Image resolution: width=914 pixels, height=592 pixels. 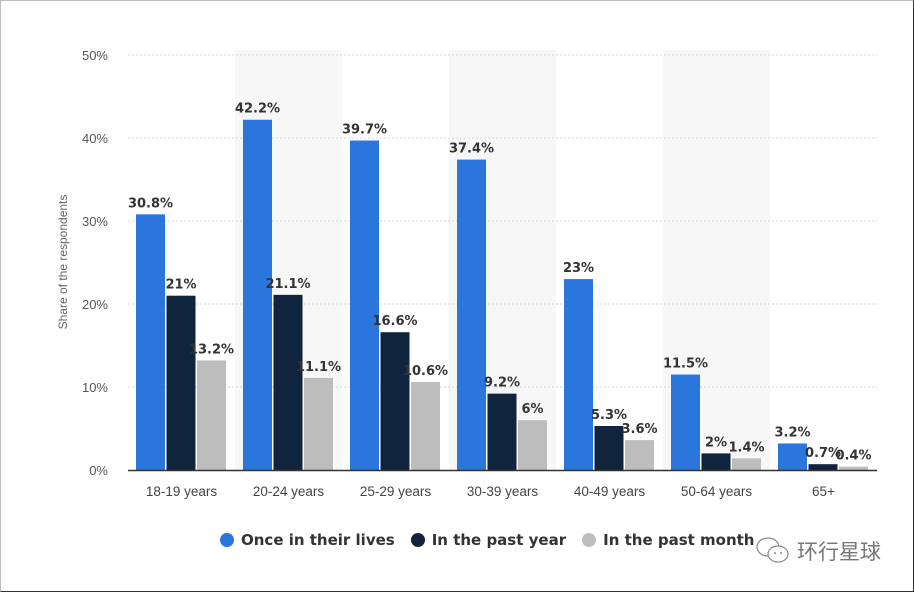 I want to click on legend-item-past-year: In the past year, so click(x=488, y=540).